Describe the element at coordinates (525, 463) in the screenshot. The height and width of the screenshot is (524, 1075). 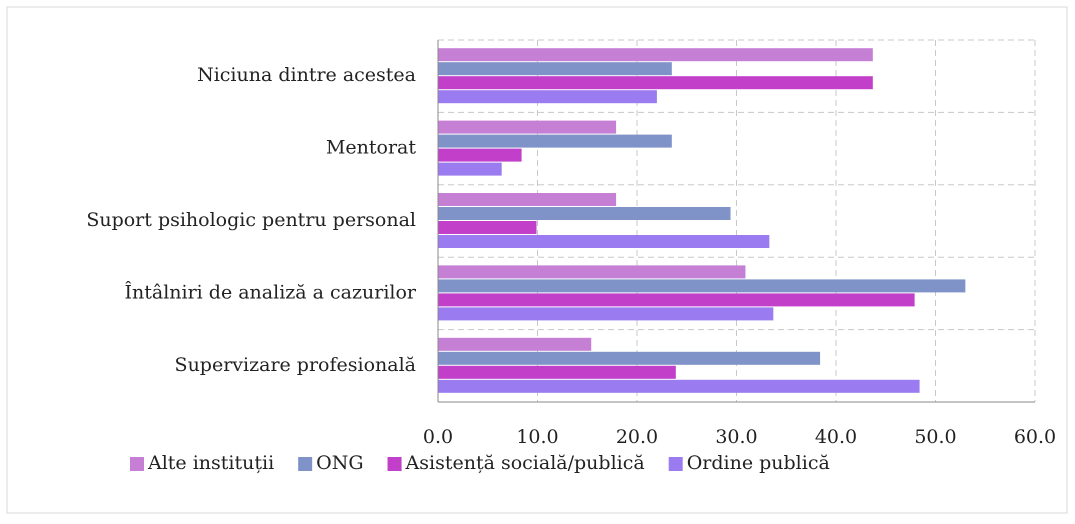
I see `legend-label: Asistență socială/publică` at that location.